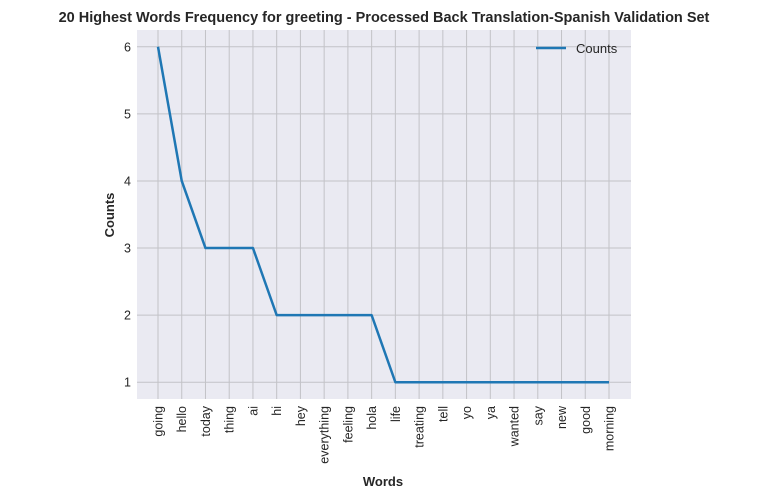  What do you see at coordinates (610, 428) in the screenshot?
I see `x-tick-label: morning` at bounding box center [610, 428].